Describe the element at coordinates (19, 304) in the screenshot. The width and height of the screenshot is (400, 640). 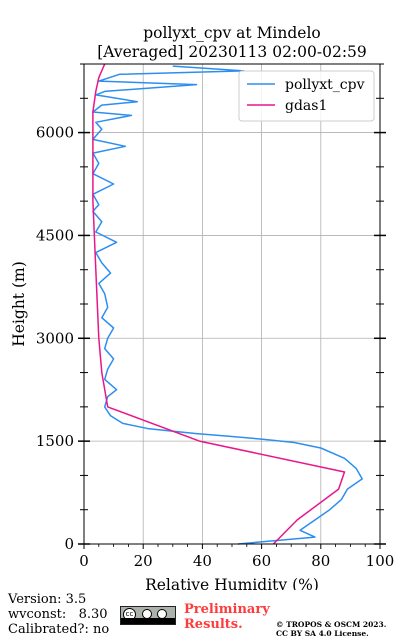
I see `y-axis-label: Height (m)` at that location.